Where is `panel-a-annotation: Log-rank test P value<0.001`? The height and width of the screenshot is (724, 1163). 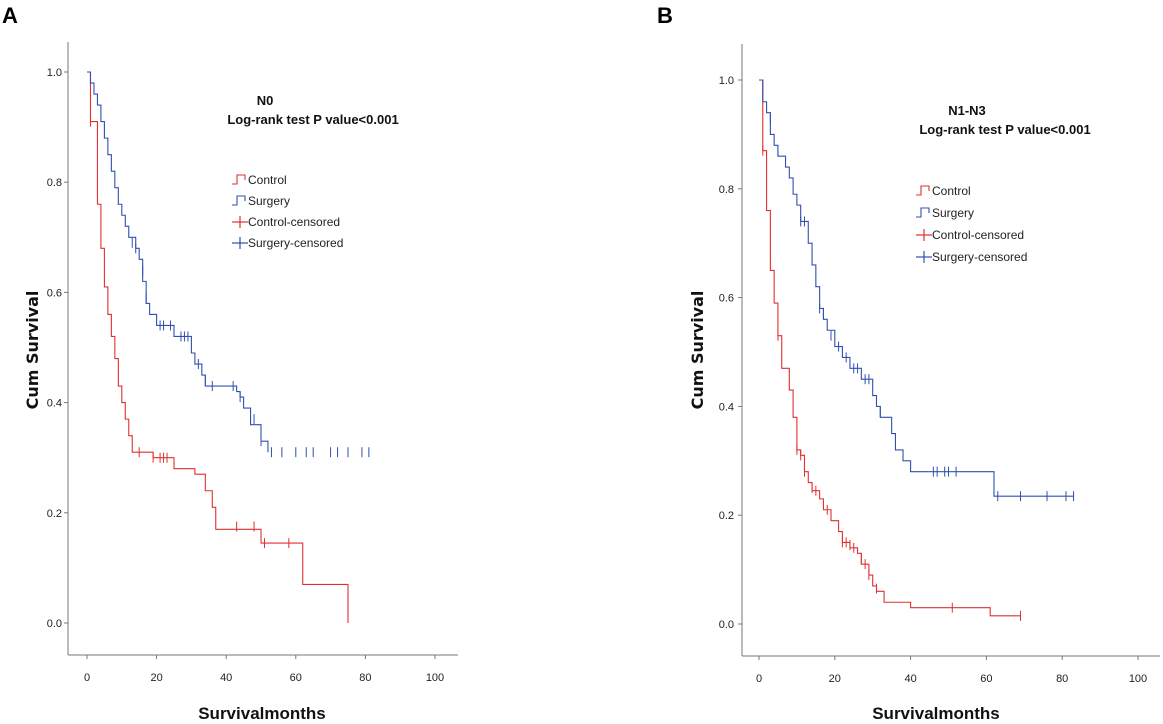
panel-a-annotation: Log-rank test P value<0.001 is located at coordinates (312, 119).